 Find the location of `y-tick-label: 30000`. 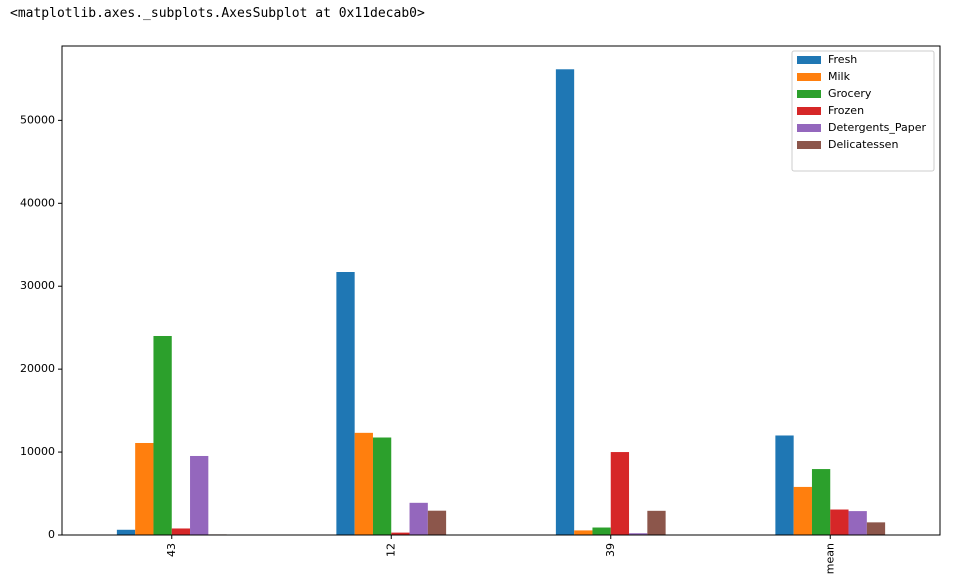

y-tick-label: 30000 is located at coordinates (37, 285).